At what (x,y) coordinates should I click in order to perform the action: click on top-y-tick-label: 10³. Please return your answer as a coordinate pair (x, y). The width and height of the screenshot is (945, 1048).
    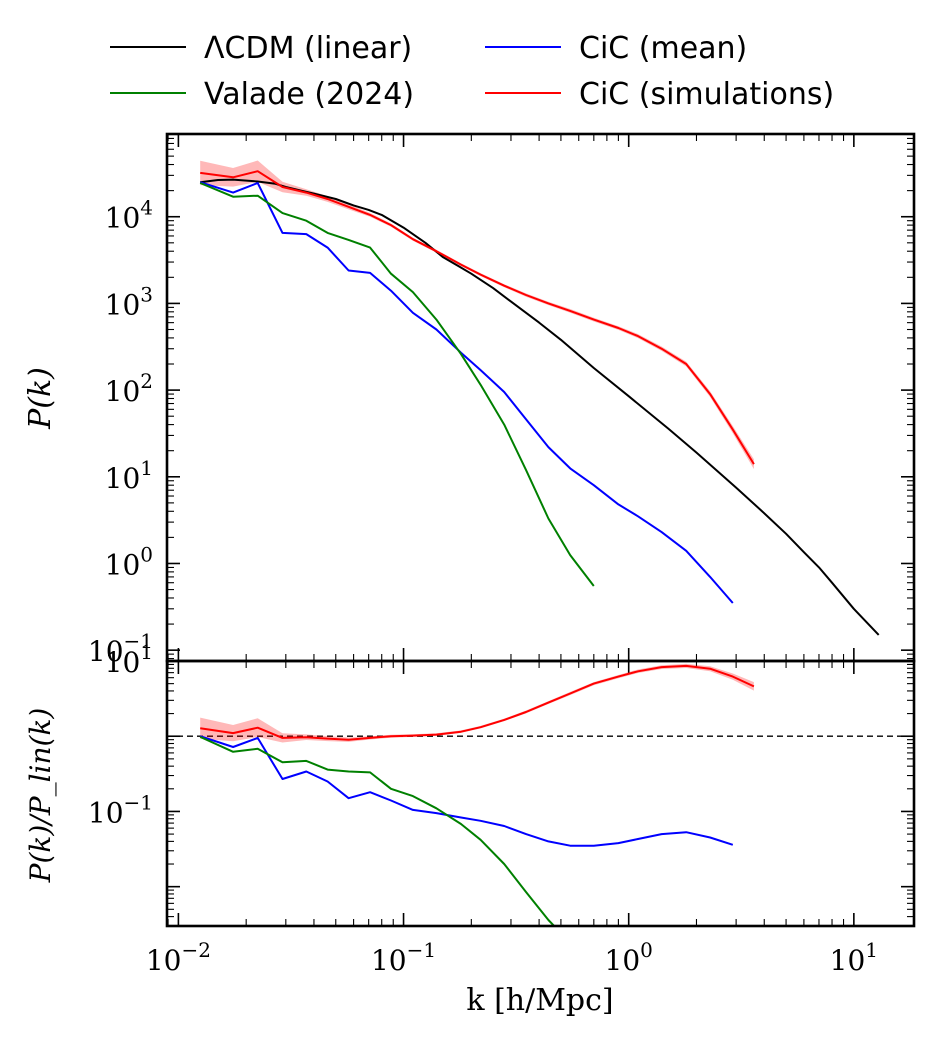
    Looking at the image, I should click on (129, 301).